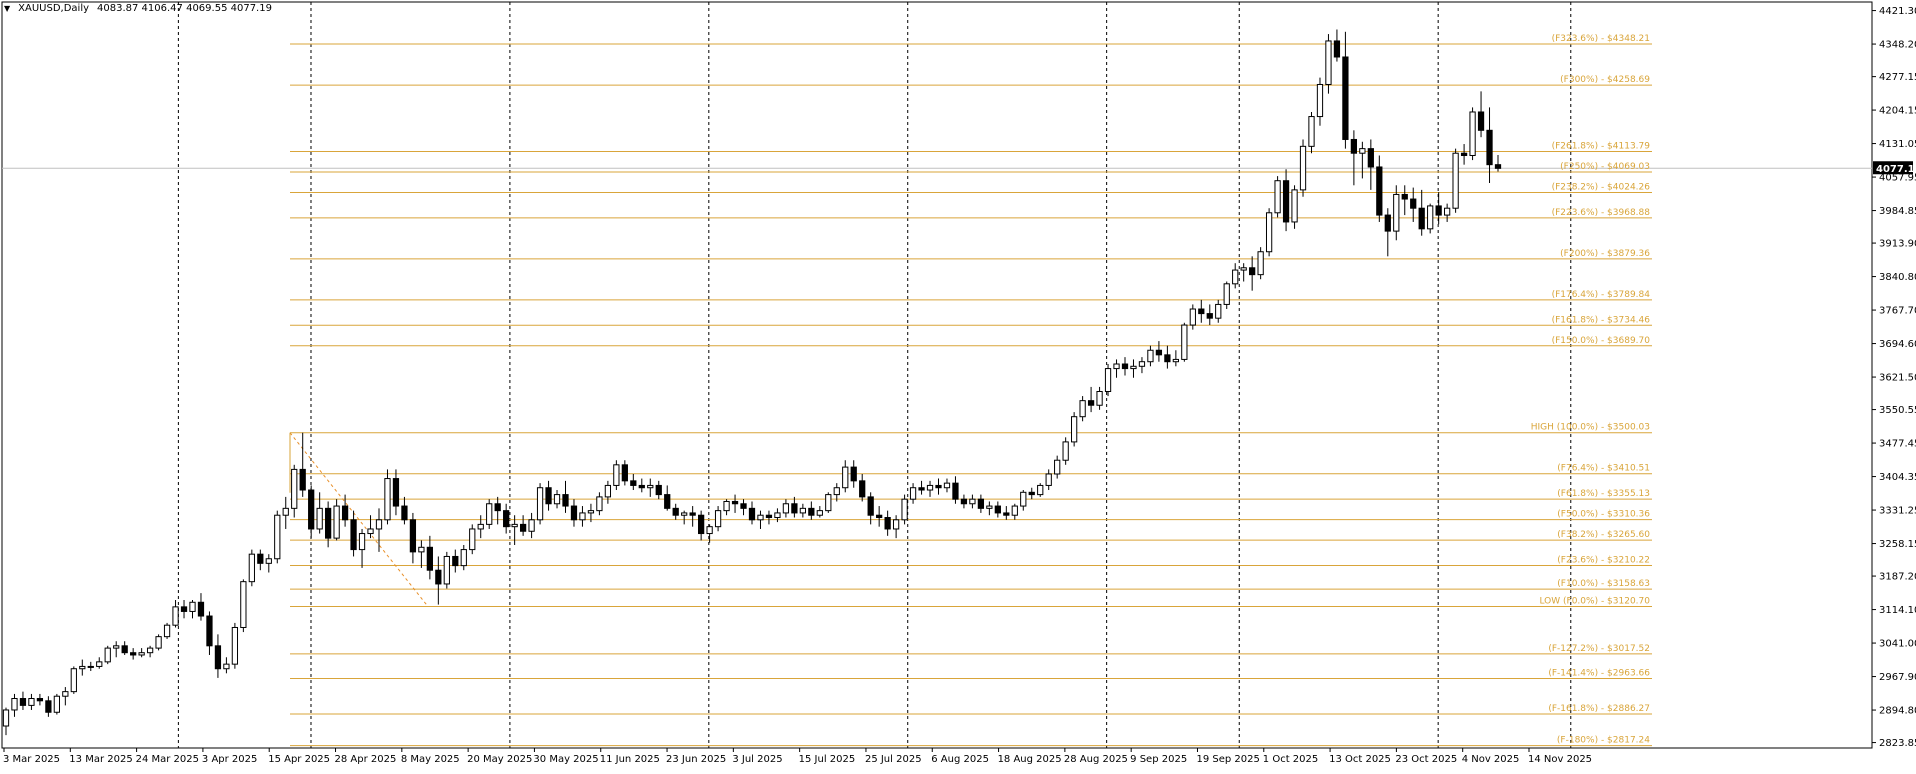  I want to click on fib-level-label: (F50.0%) - $3310.36, so click(1603, 515).